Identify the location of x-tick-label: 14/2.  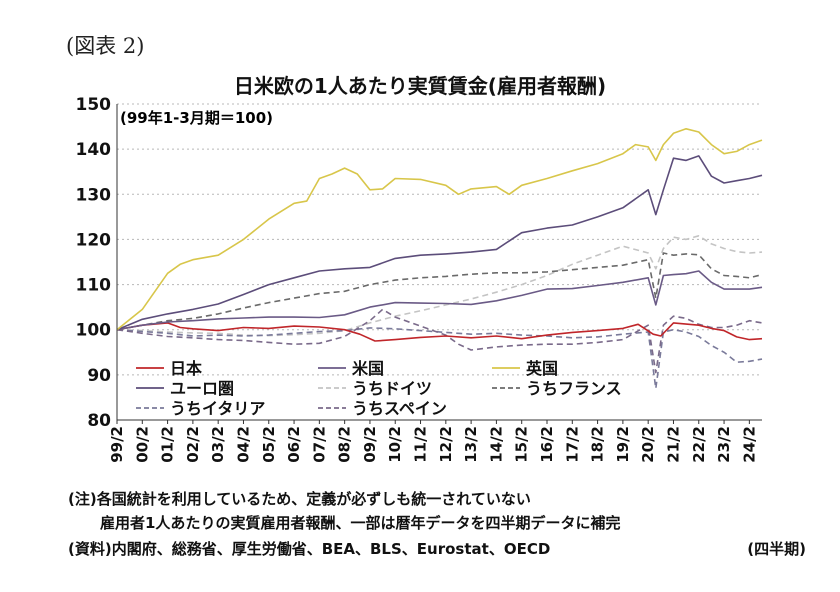
(496, 444).